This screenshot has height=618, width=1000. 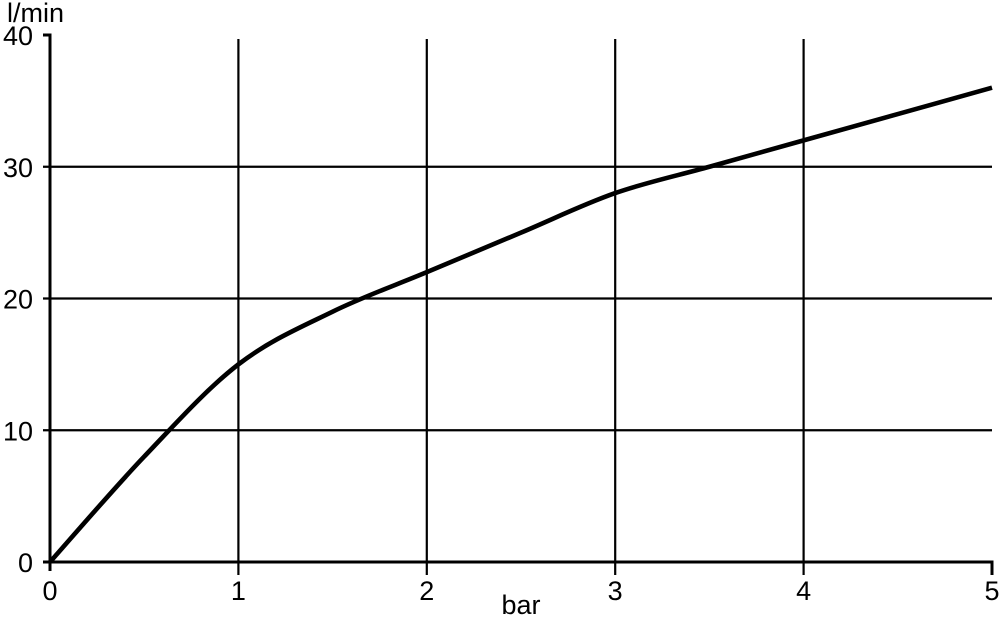 What do you see at coordinates (18, 431) in the screenshot?
I see `y-tick-label: 10` at bounding box center [18, 431].